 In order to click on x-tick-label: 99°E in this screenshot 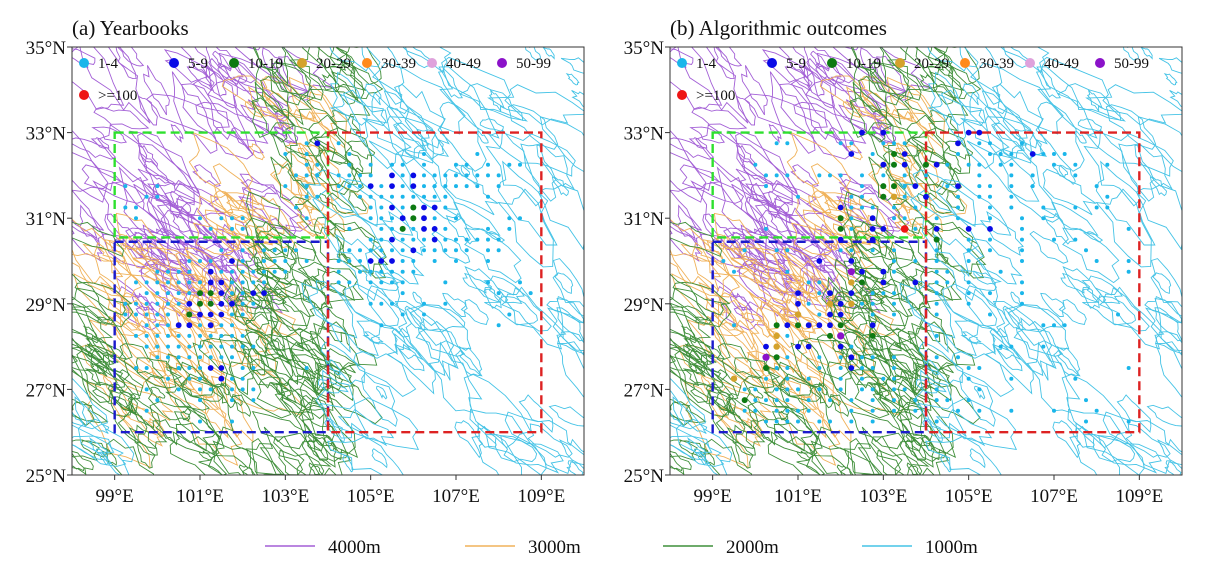, I will do `click(713, 496)`.